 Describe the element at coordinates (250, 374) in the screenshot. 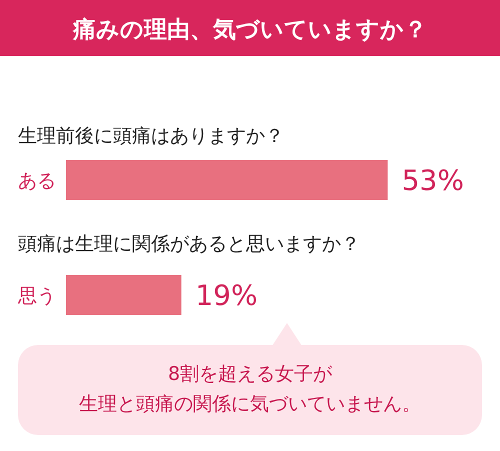

I see `text: 8割を超える女子が` at that location.